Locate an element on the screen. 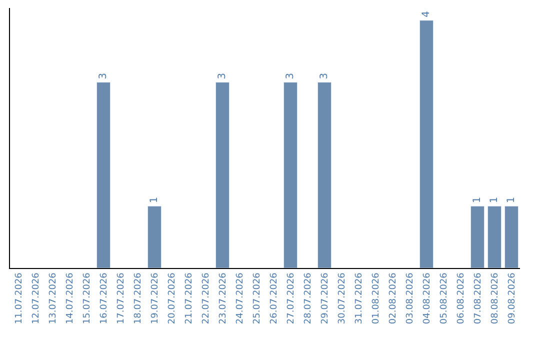 This screenshot has height=340, width=540. x-tick-label: 20.07.2026 is located at coordinates (172, 298).